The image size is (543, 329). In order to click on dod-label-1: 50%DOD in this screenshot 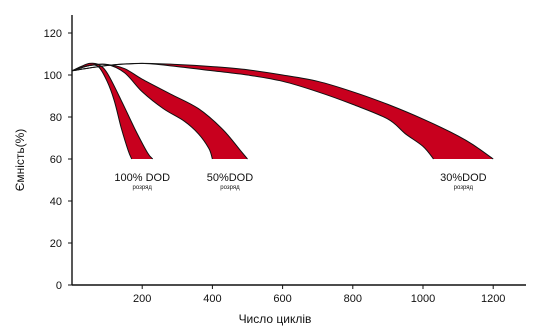, I will do `click(230, 178)`.